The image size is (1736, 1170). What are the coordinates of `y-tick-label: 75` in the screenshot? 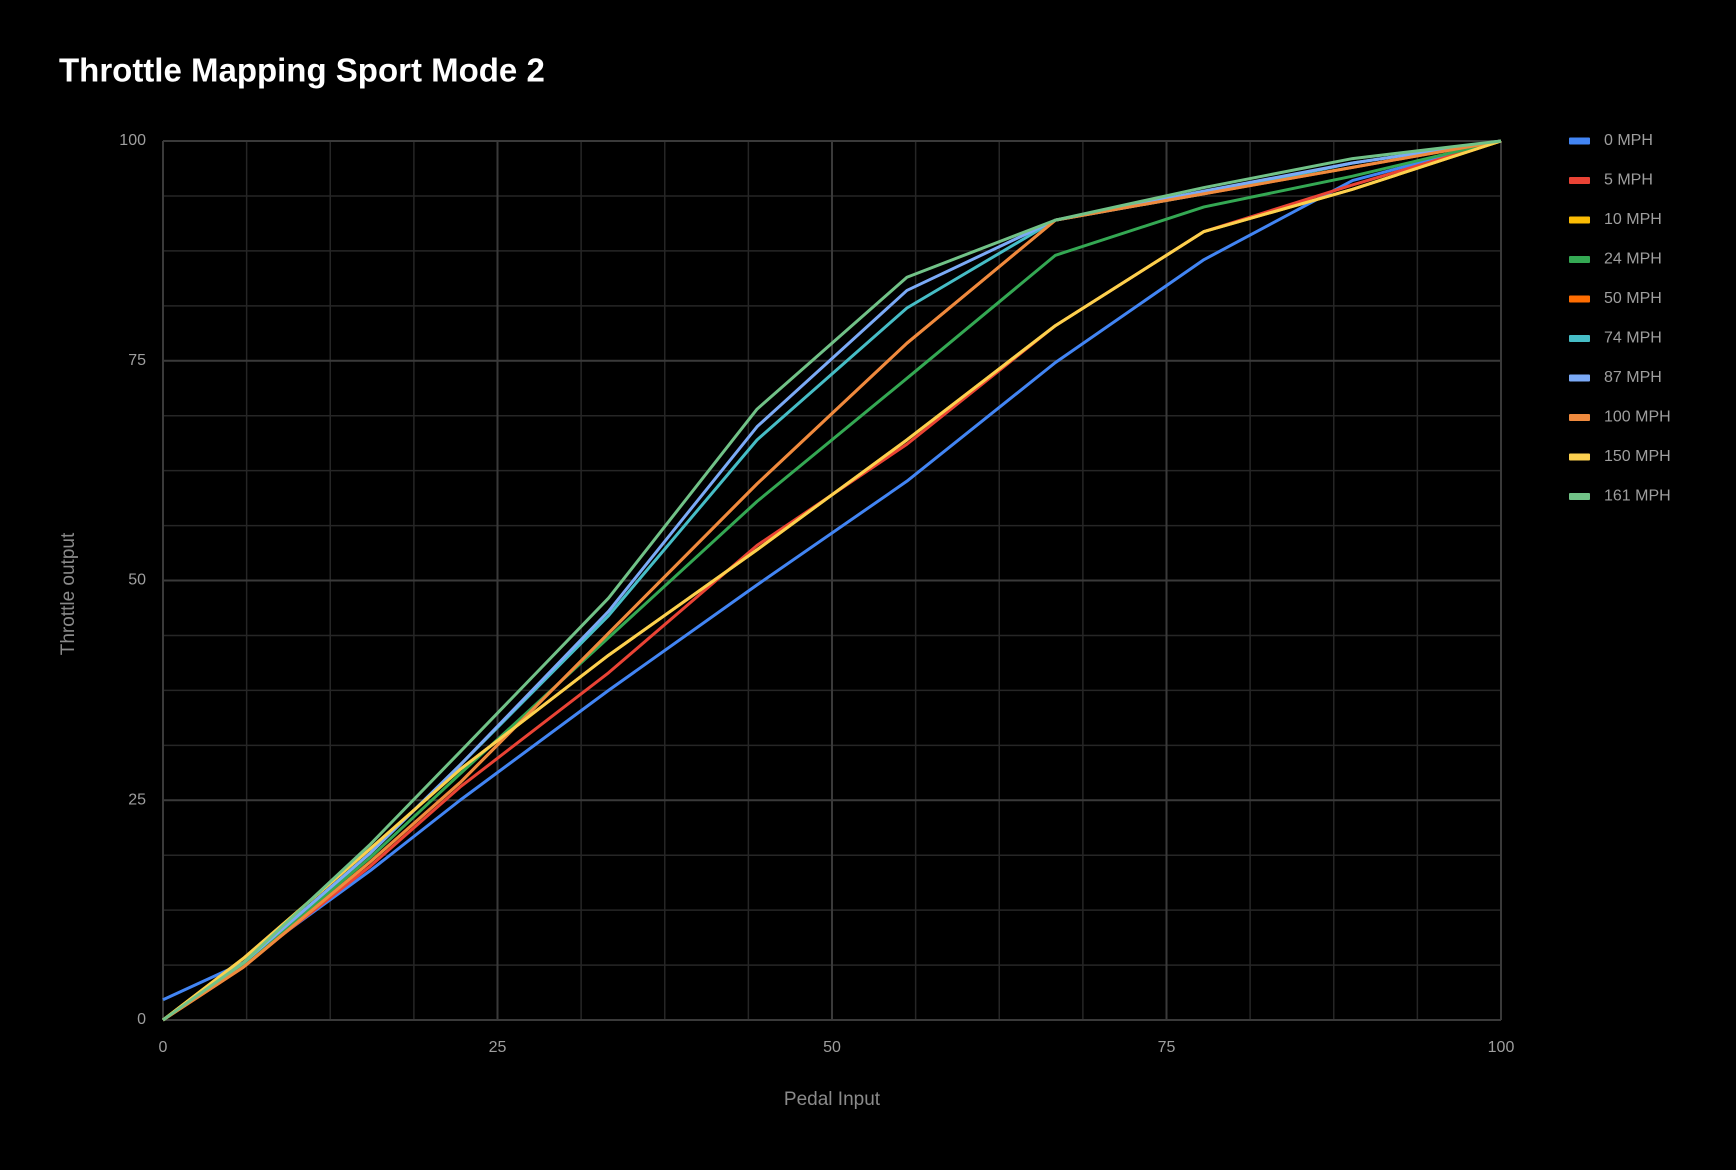 It's located at (137, 360).